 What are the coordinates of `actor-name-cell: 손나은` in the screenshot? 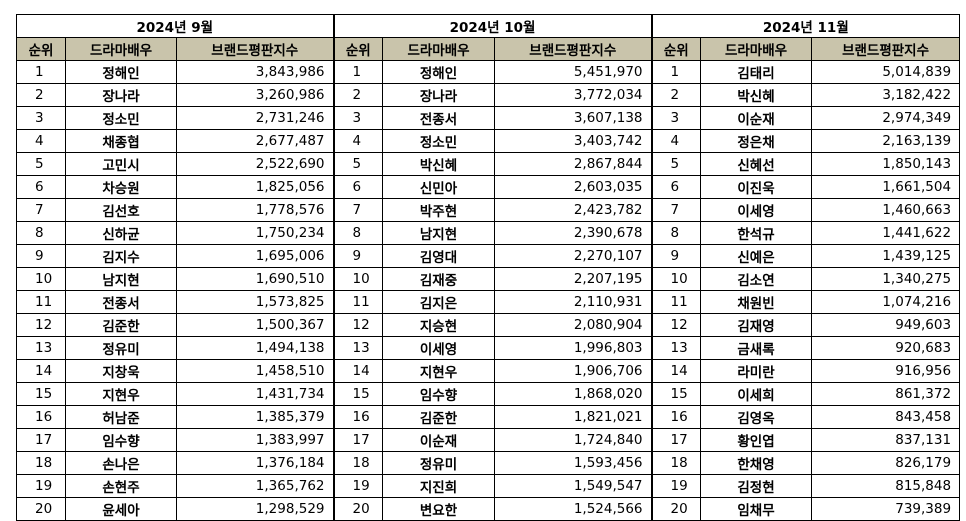 It's located at (121, 463).